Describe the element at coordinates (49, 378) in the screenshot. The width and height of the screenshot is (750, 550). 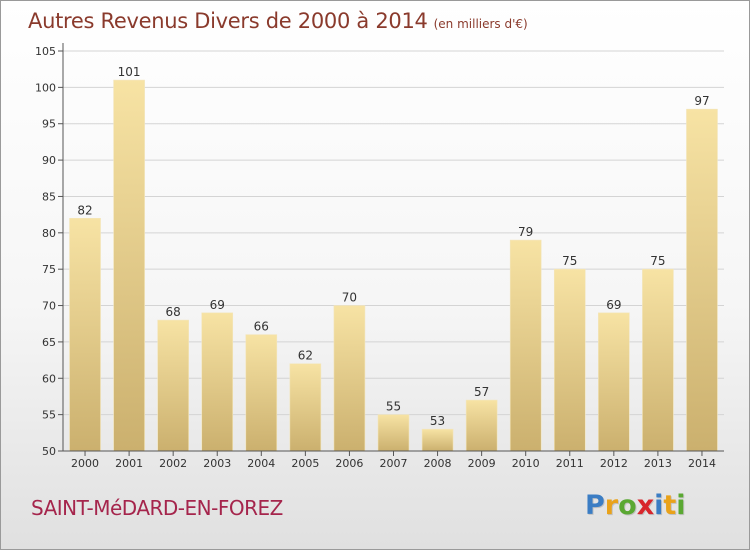
I see `y-tick-label: 60` at that location.